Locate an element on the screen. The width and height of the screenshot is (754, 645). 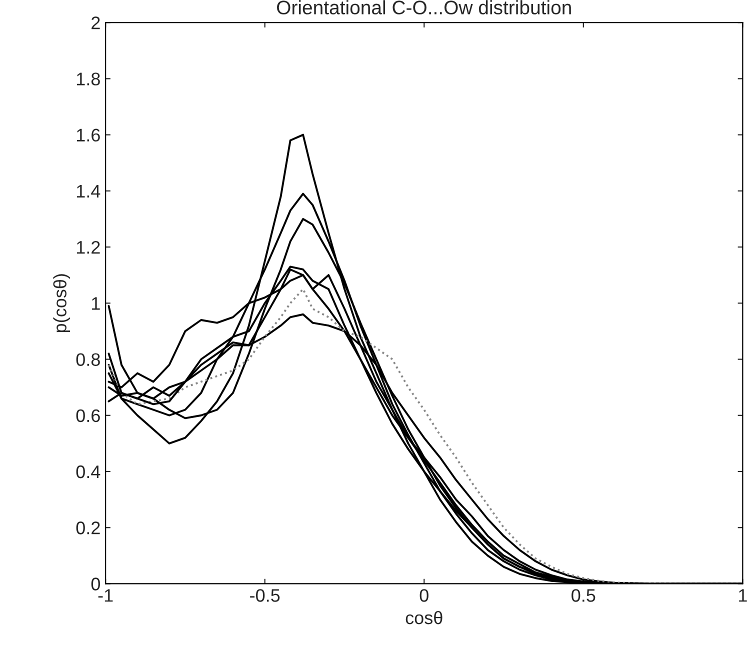
y-tick-label: 1.8 is located at coordinates (88, 79).